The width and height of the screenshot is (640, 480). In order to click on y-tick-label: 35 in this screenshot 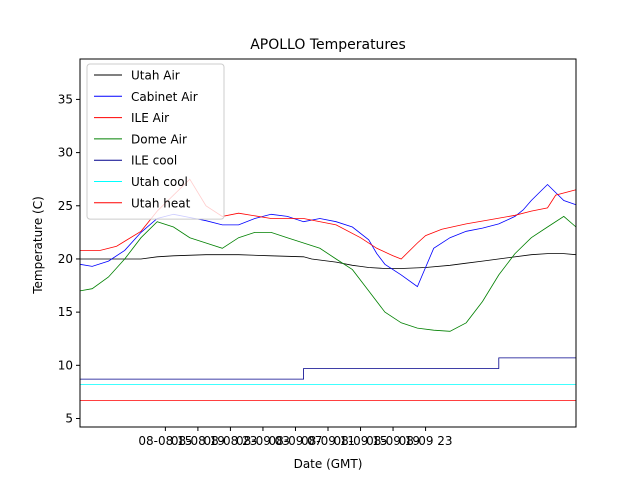, I will do `click(65, 99)`.